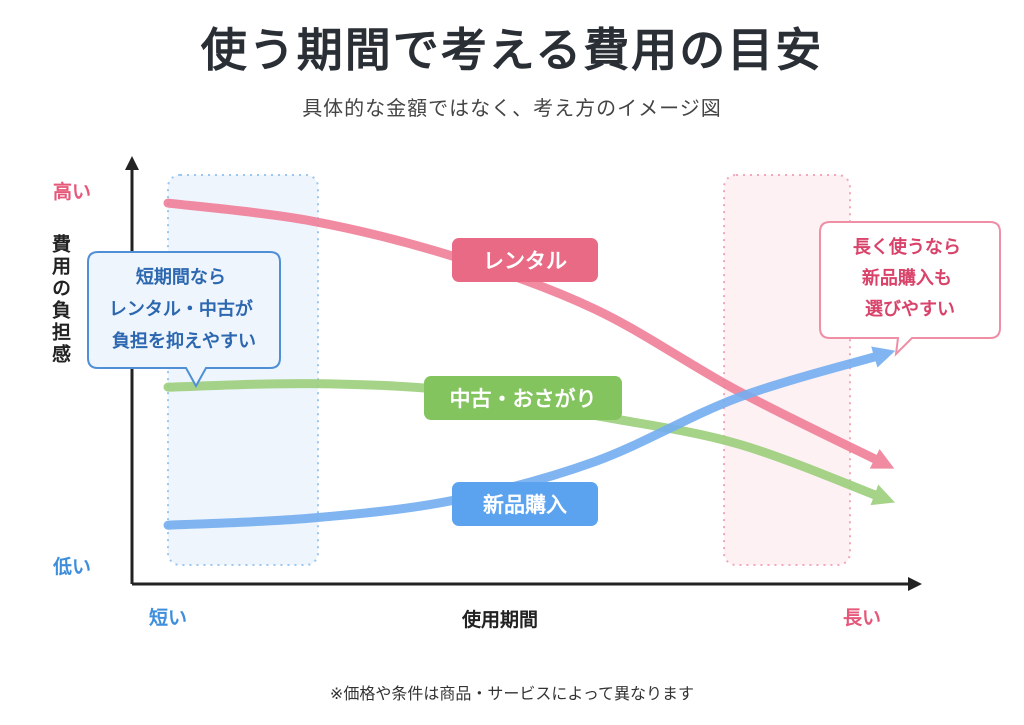 The image size is (1024, 725). I want to click on callout-short-period: 短期間なら レンタル・中古が 負担を抑えやすい, so click(184, 320).